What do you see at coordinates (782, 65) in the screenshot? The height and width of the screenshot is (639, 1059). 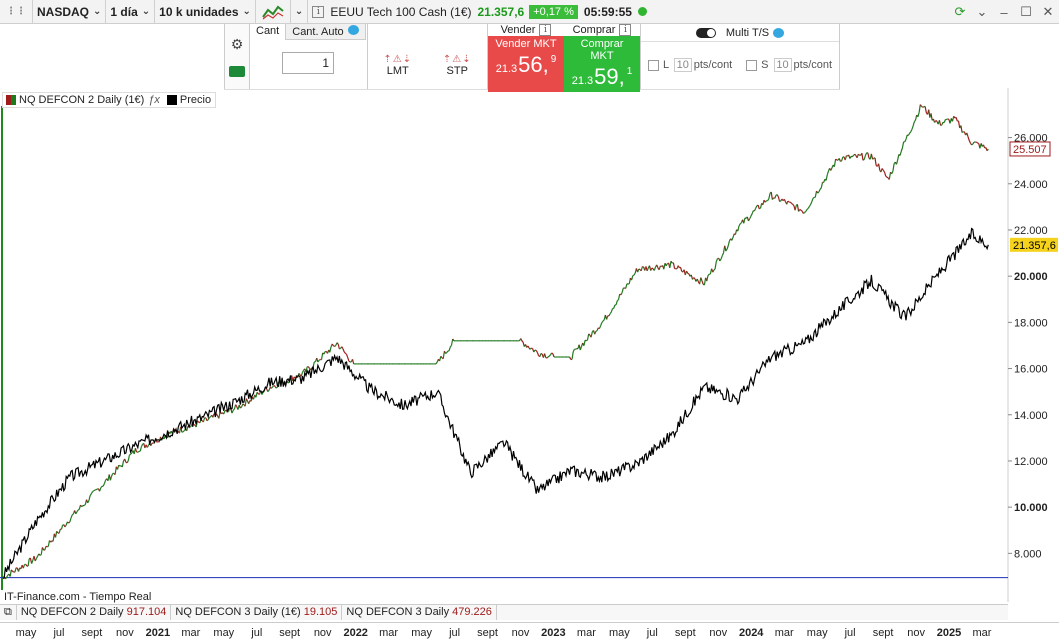 I see `short-points-input: 10` at bounding box center [782, 65].